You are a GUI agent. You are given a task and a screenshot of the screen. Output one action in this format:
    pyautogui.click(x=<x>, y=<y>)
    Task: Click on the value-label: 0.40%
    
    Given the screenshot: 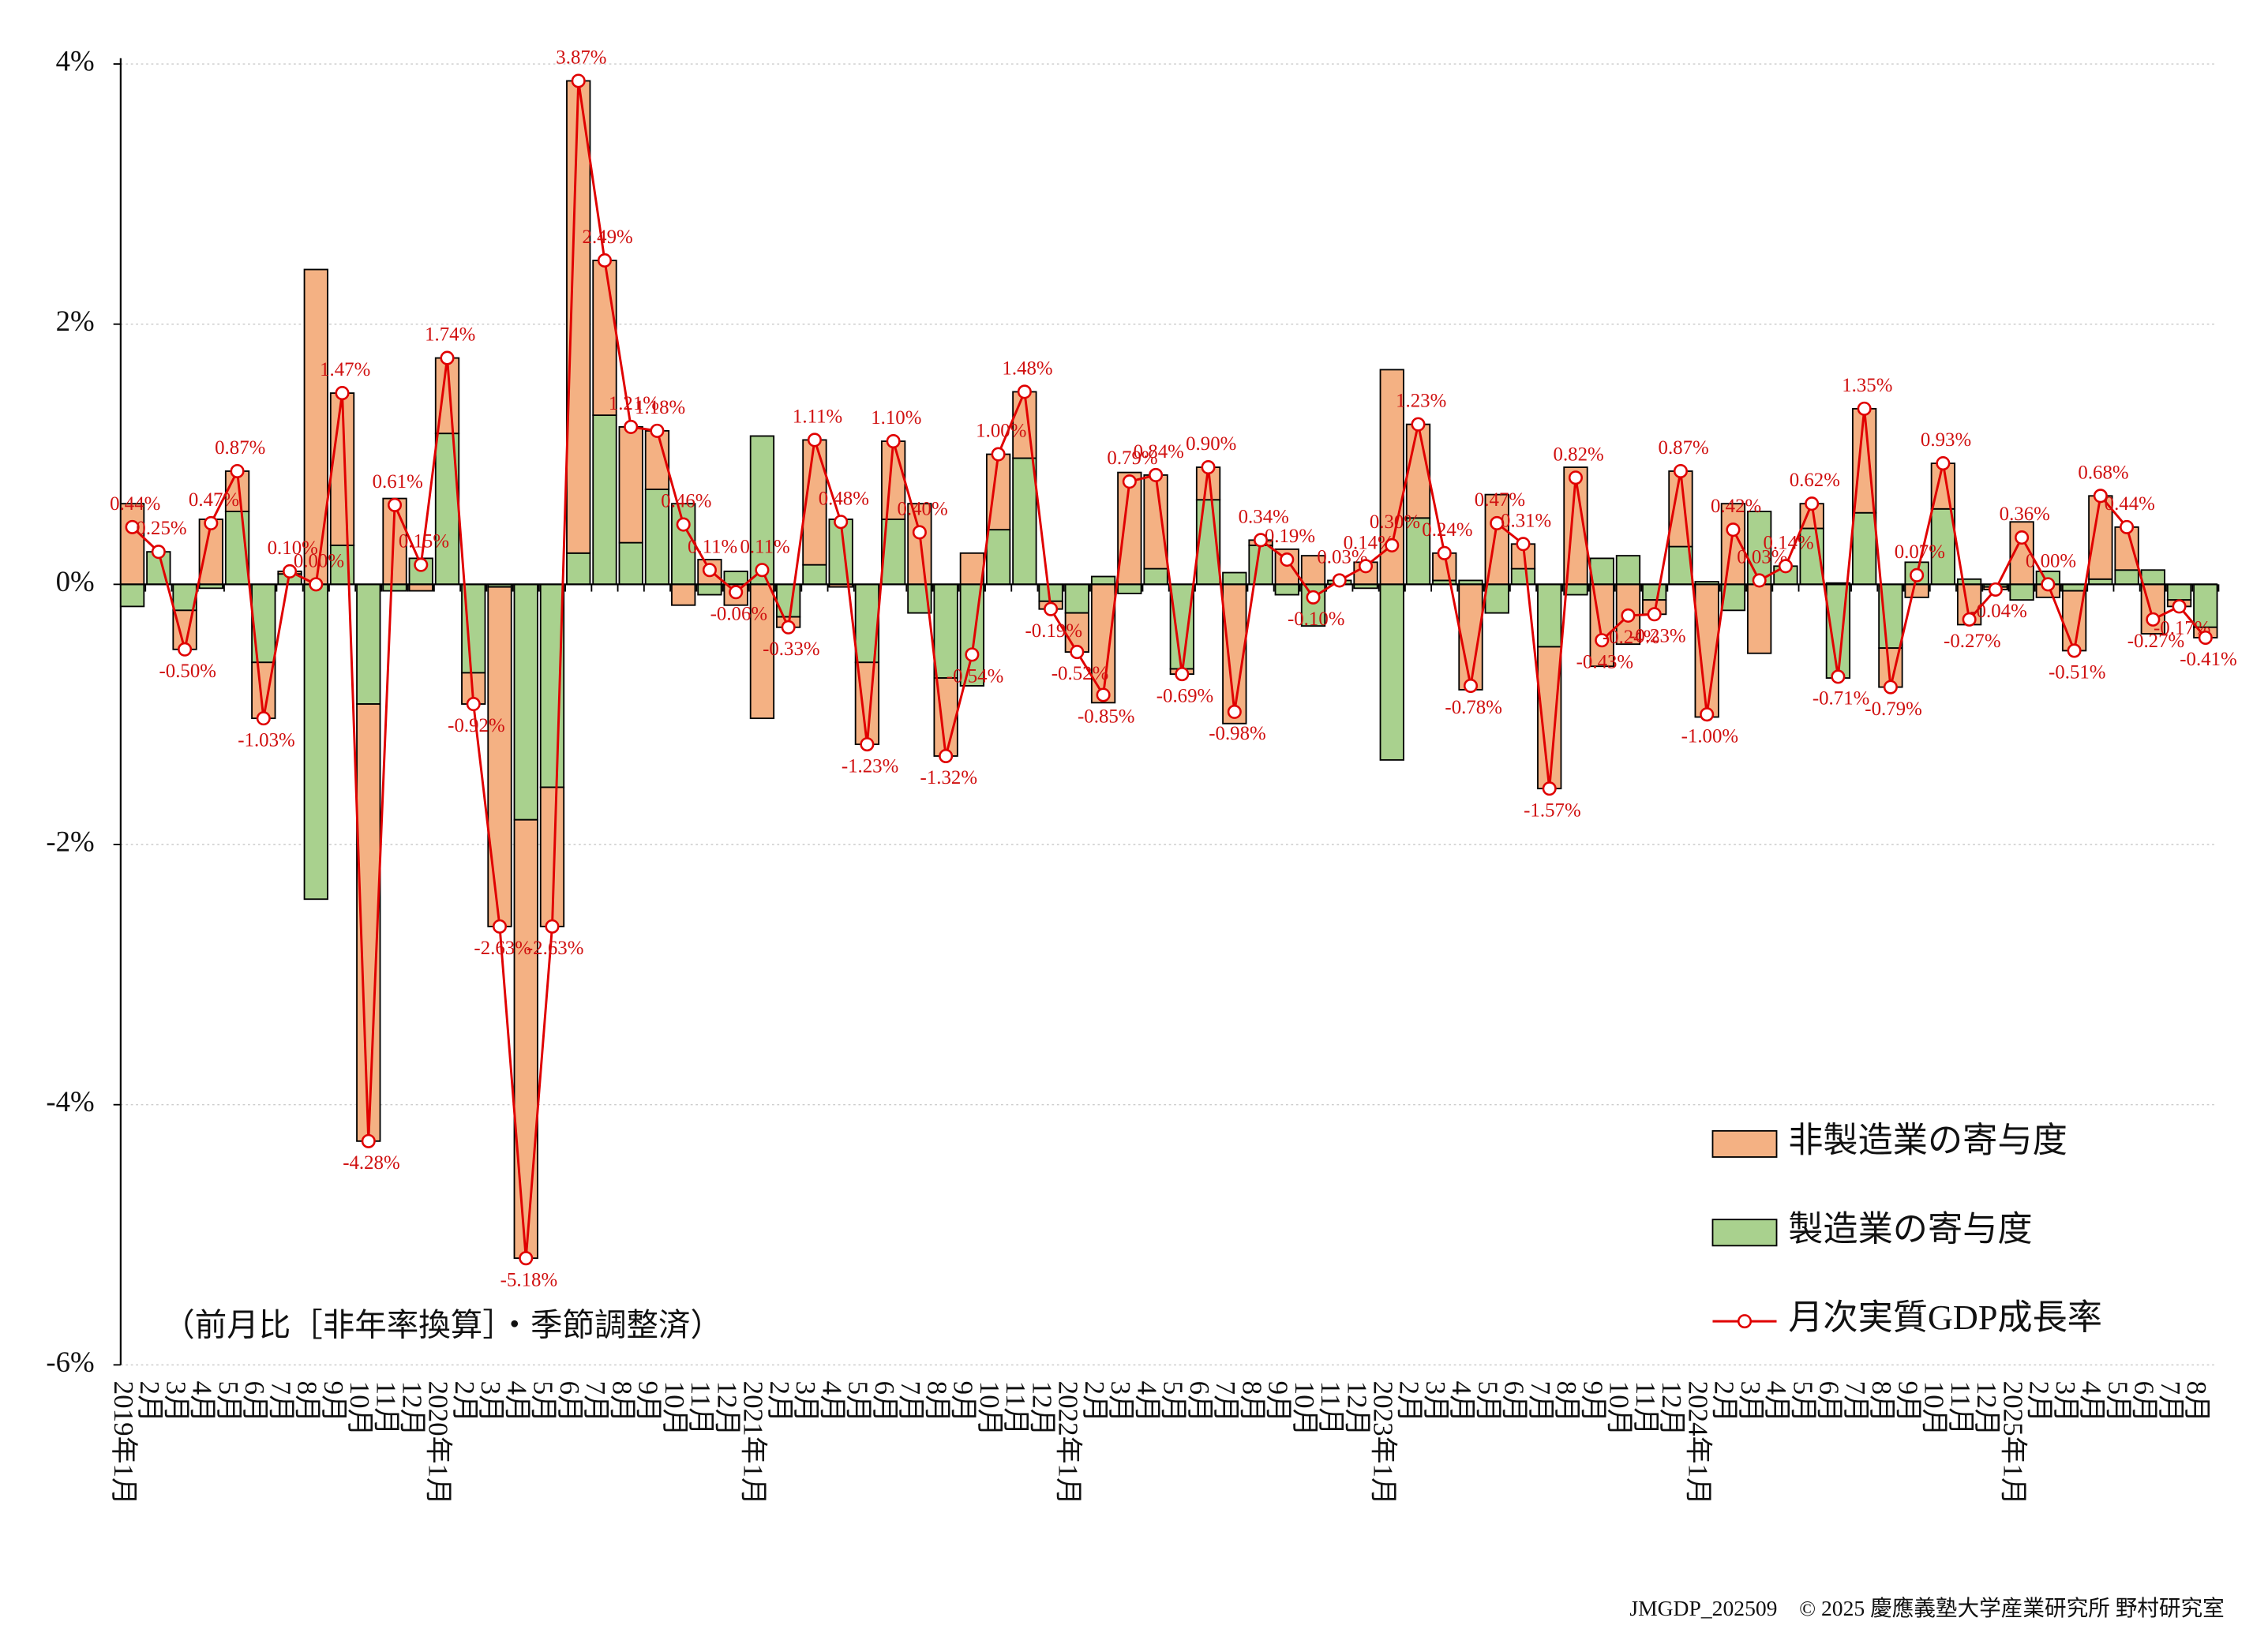 What is the action you would take?
    pyautogui.click(x=922, y=509)
    